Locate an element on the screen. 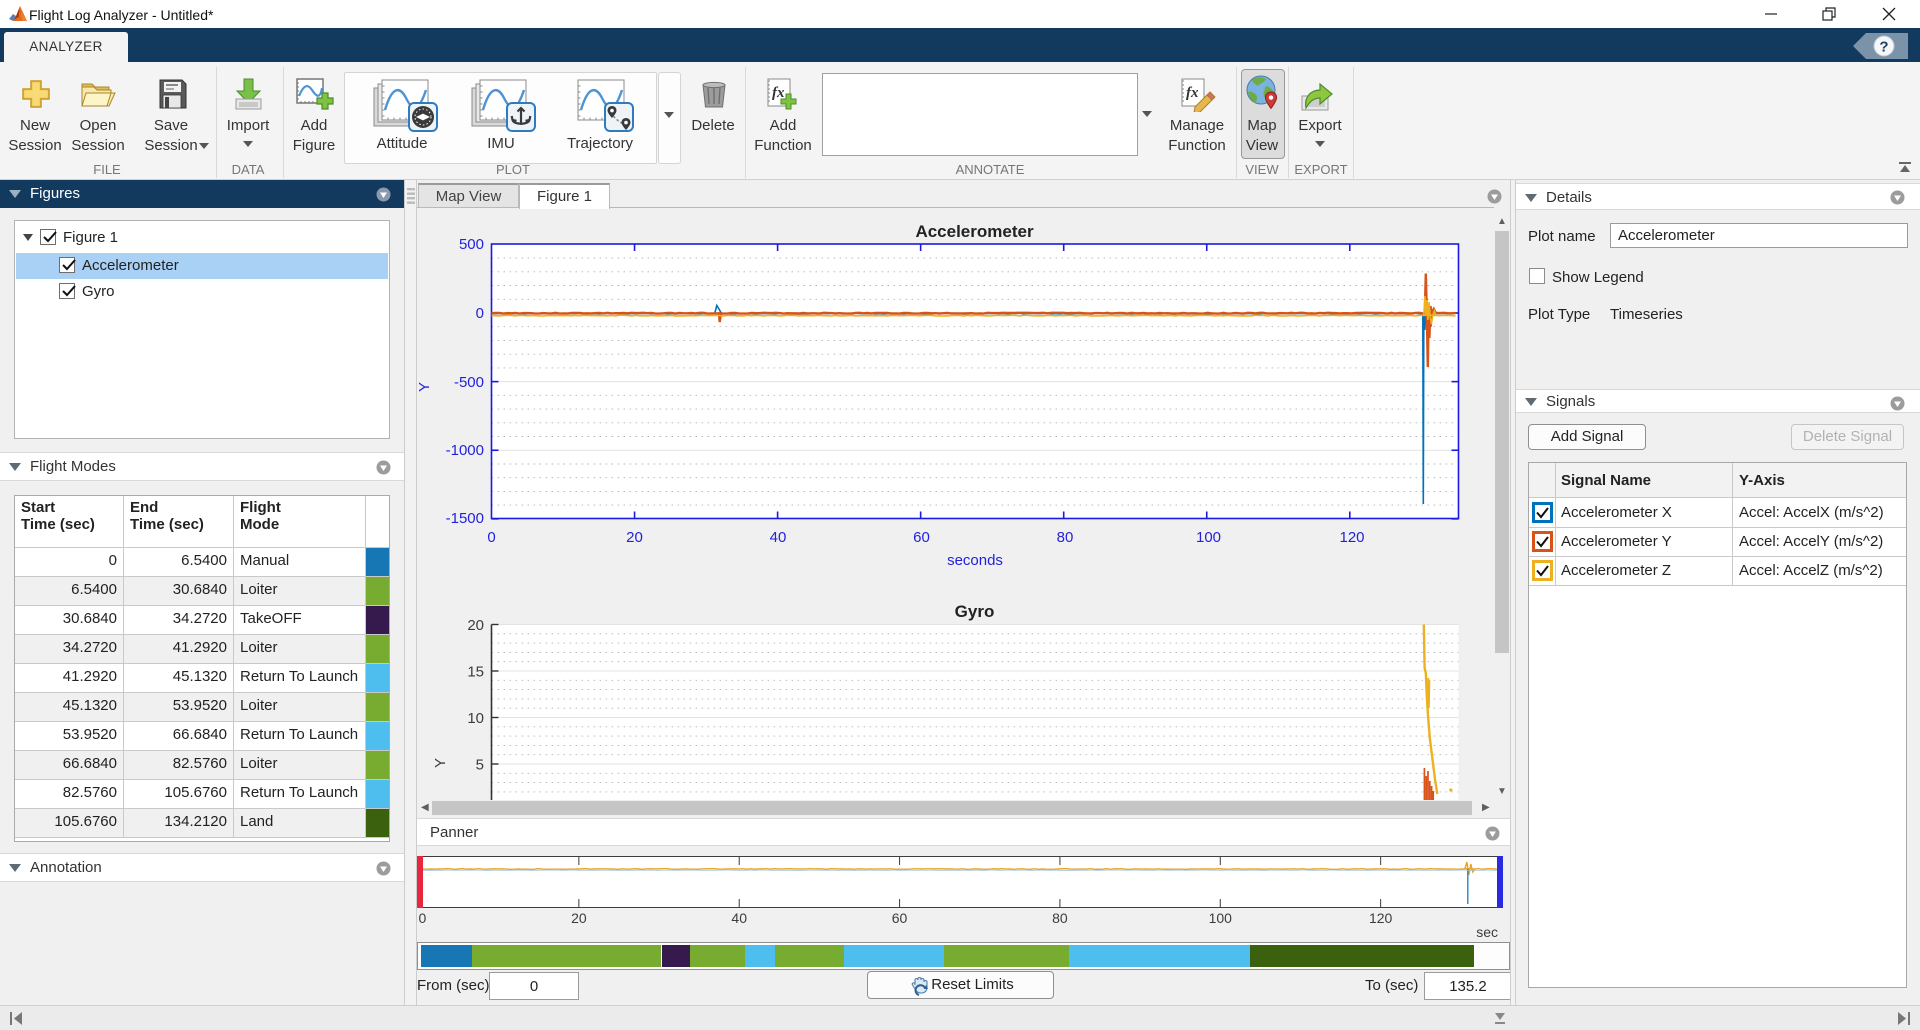  svg-text: 500 is located at coordinates (471, 244).